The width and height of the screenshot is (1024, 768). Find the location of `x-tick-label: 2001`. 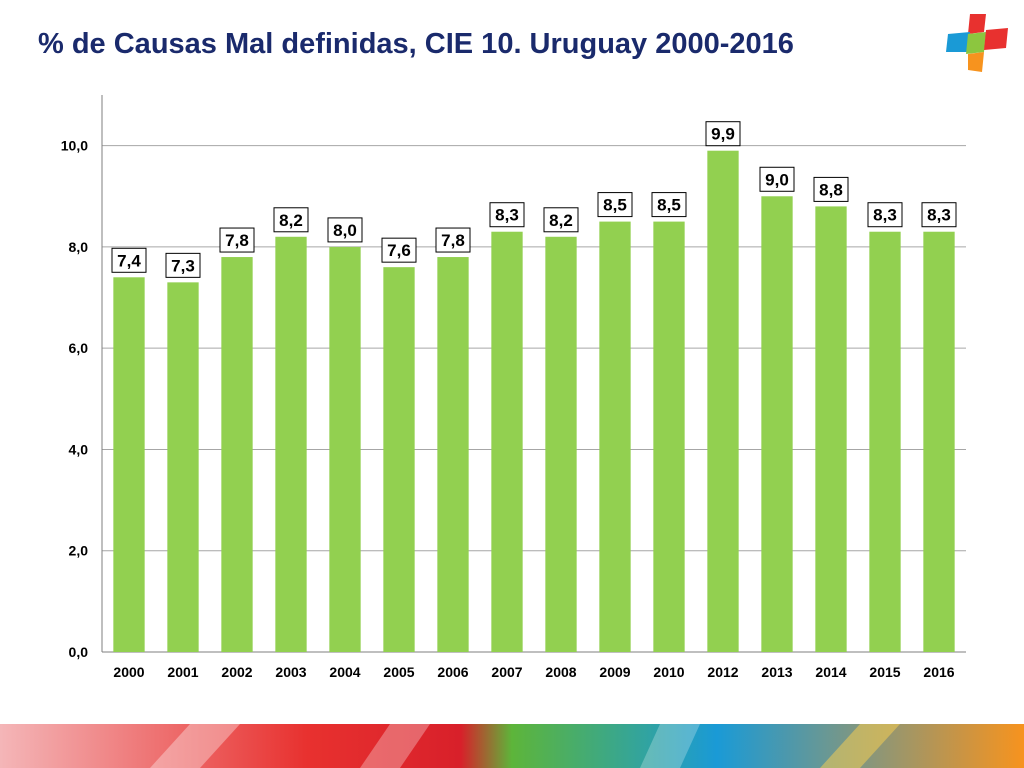

x-tick-label: 2001 is located at coordinates (182, 672).